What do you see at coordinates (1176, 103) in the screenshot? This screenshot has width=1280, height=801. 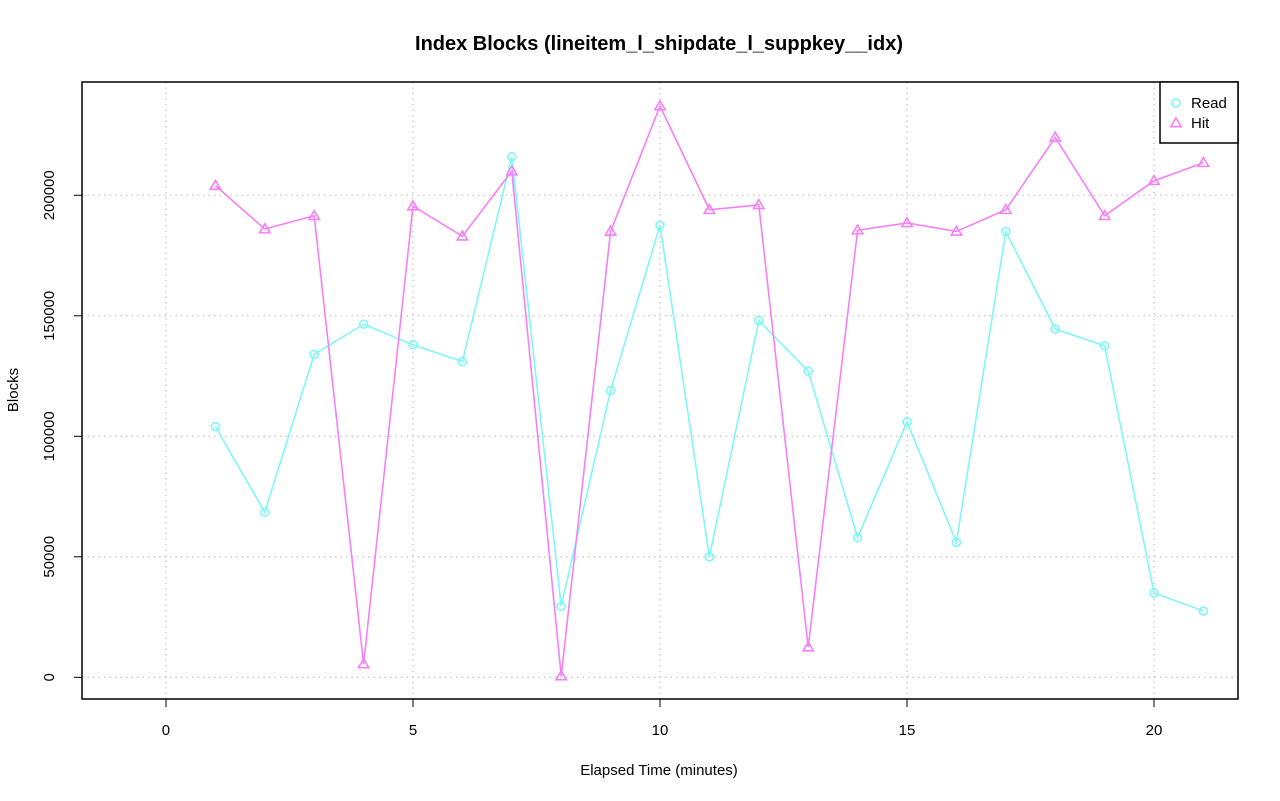 I see `legend-marker-read` at bounding box center [1176, 103].